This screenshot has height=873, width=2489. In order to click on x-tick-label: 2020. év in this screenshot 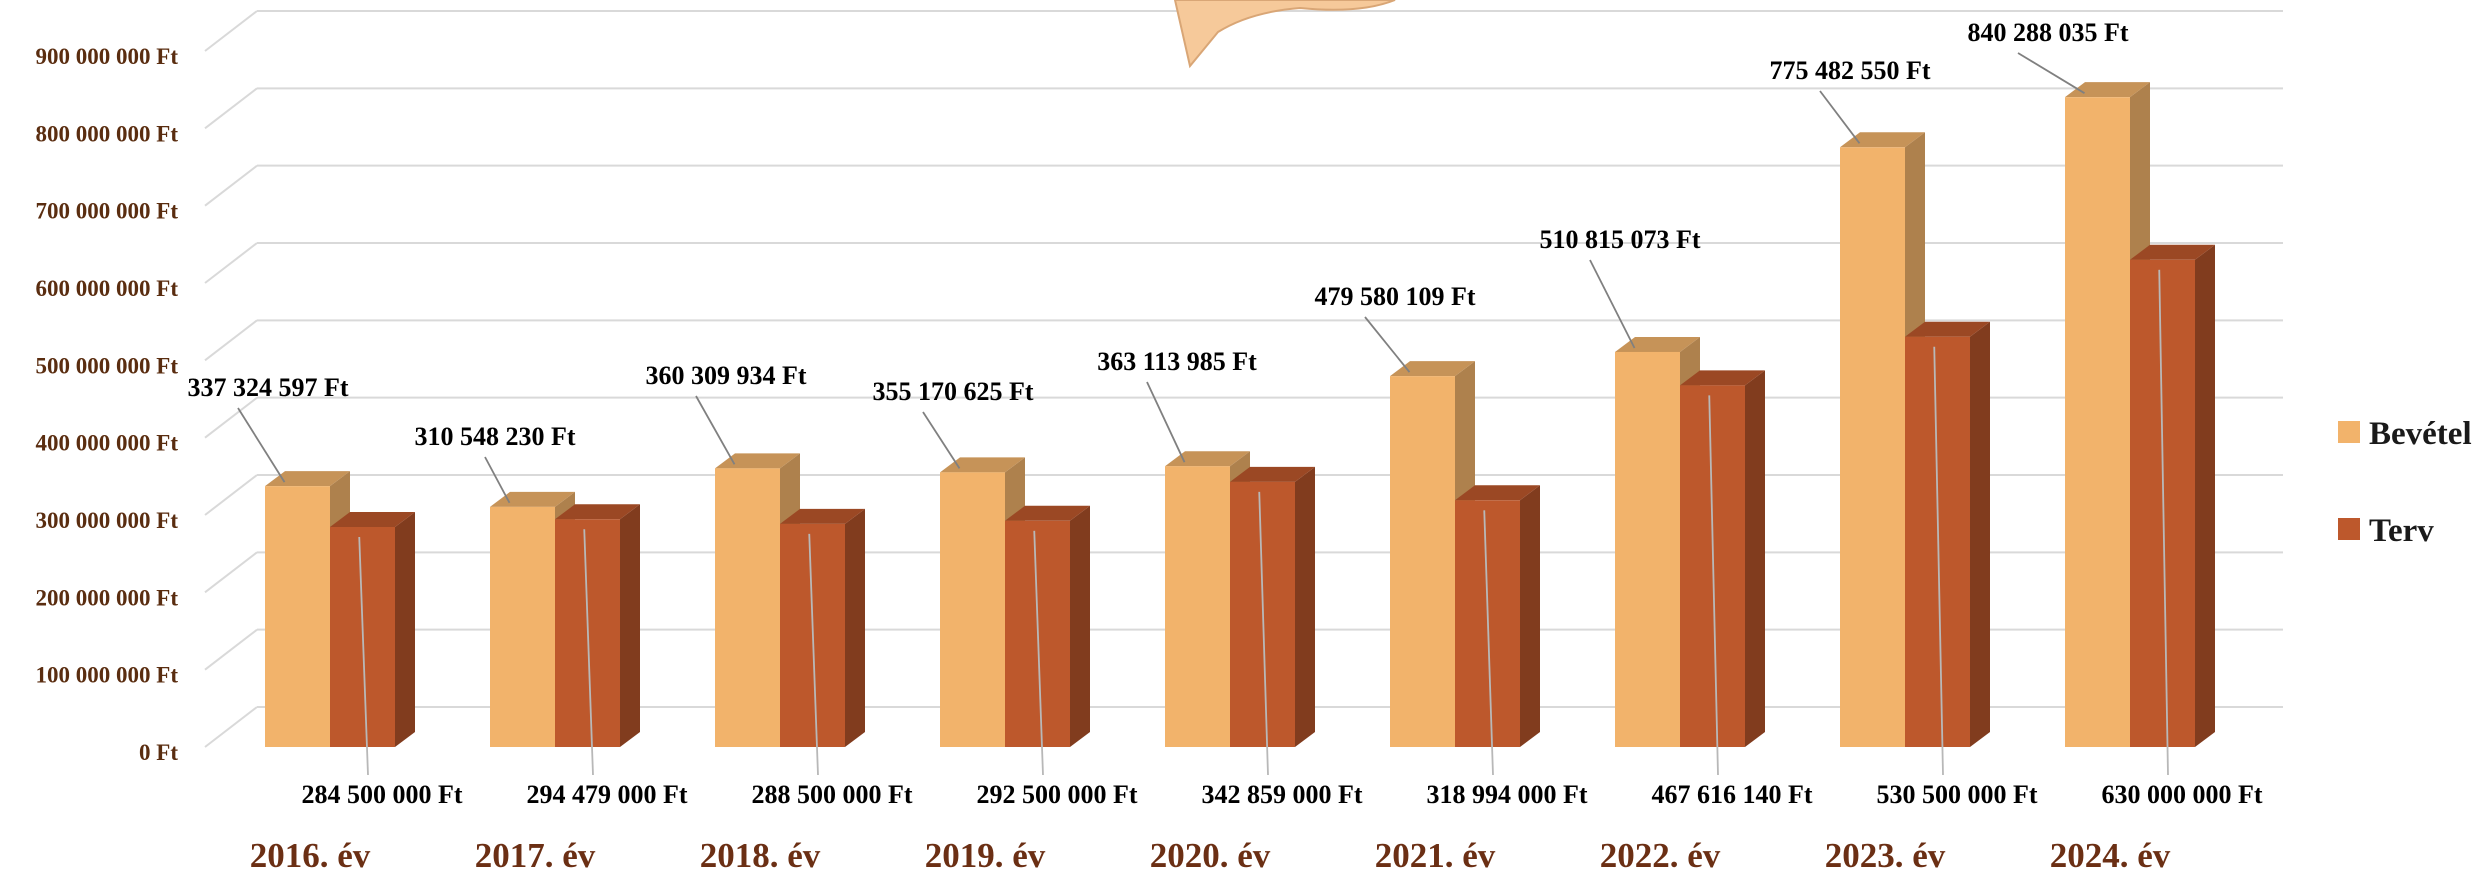, I will do `click(1210, 854)`.